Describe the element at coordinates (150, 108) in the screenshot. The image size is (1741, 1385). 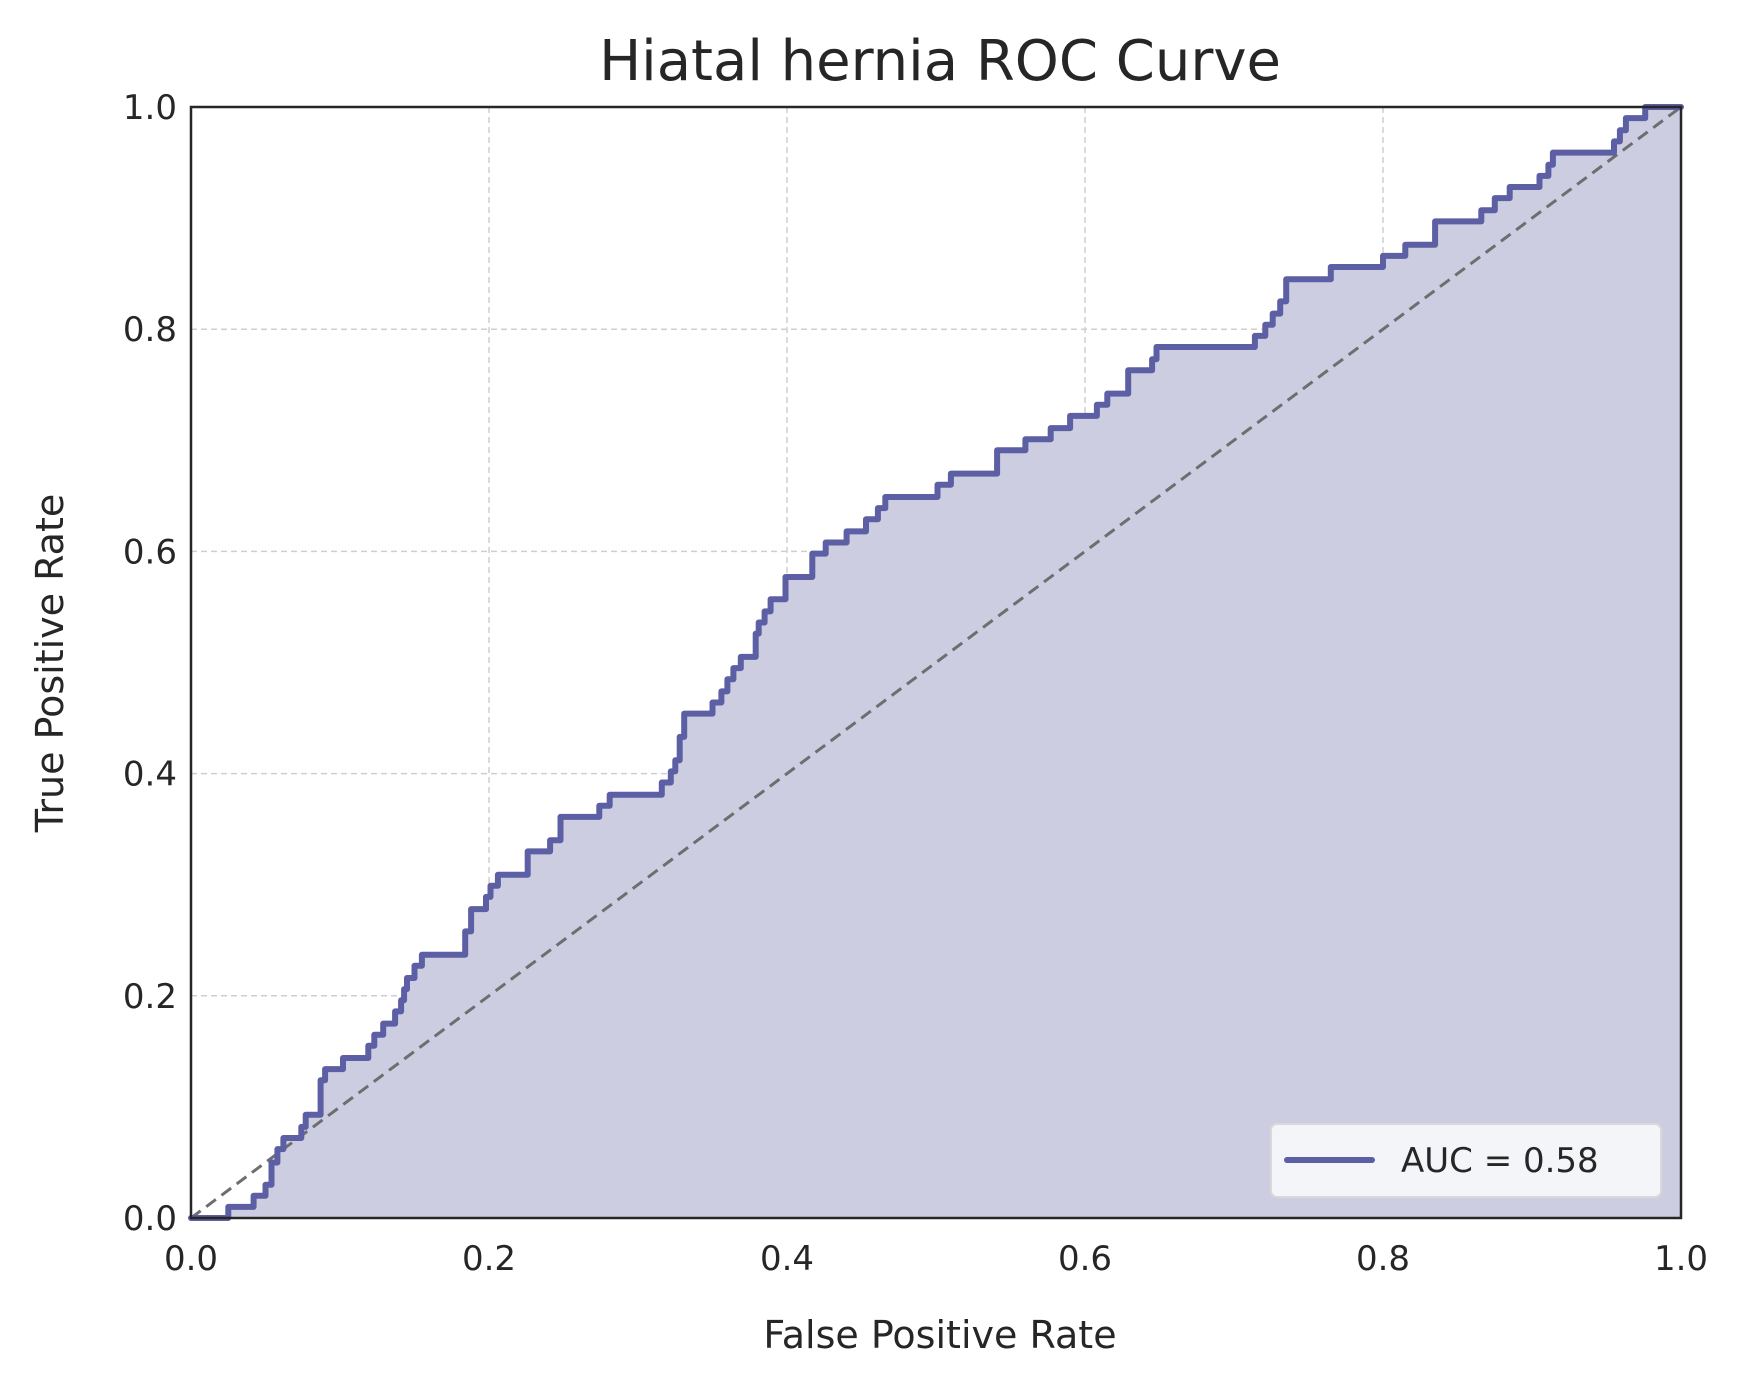
I see `y-tick-label: 1.0` at that location.